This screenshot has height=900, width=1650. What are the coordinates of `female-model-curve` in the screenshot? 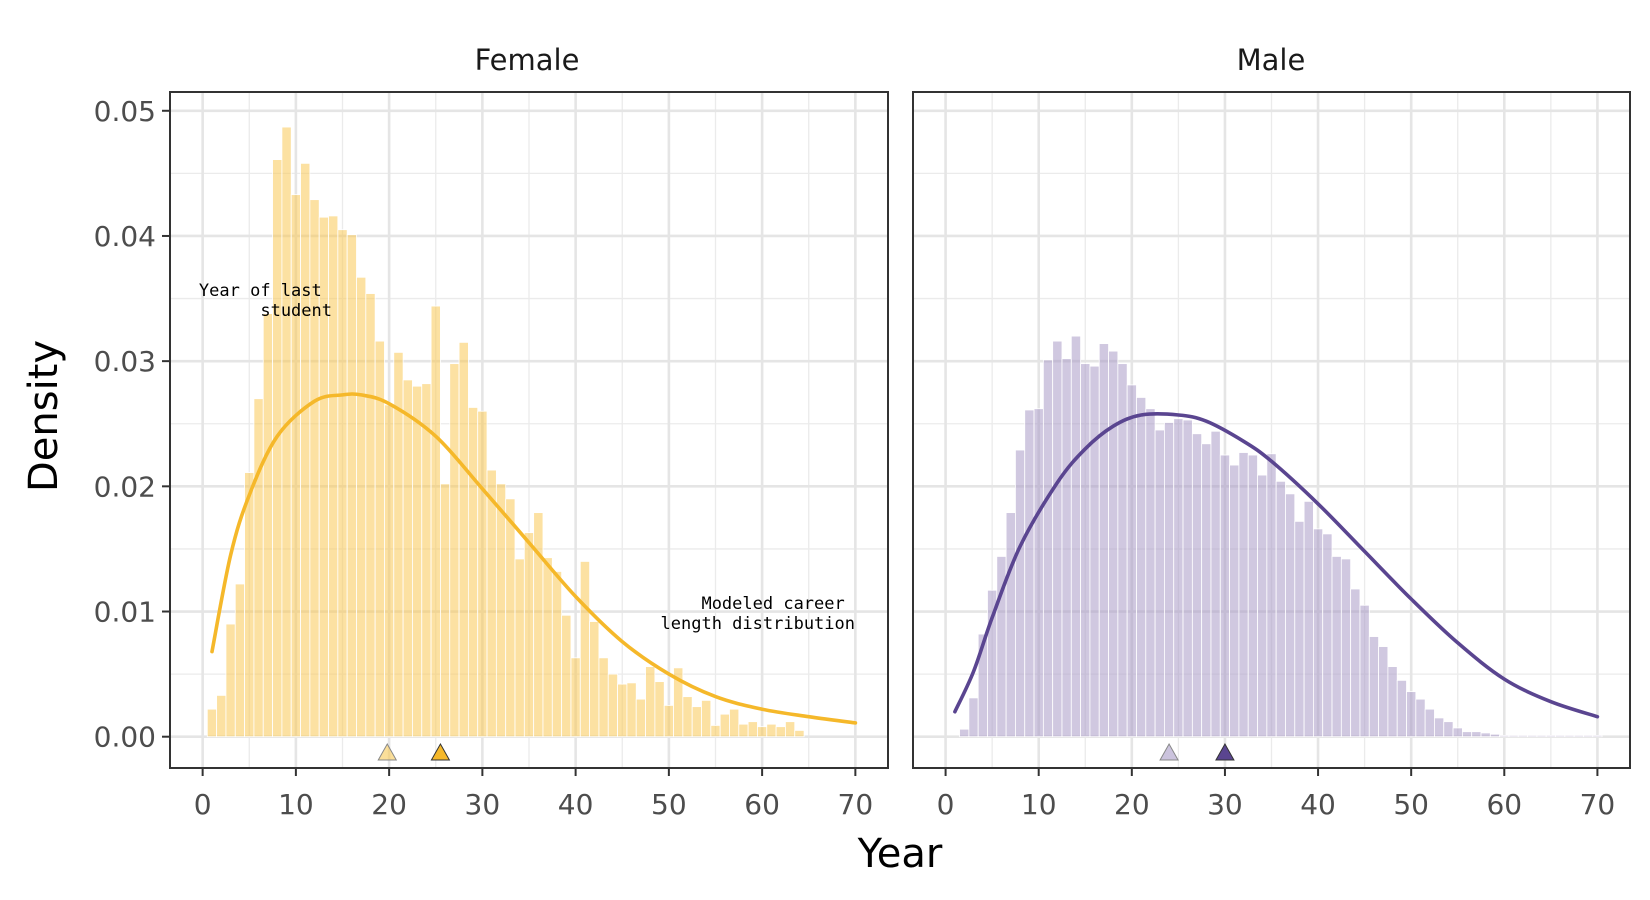 It's located at (534, 558).